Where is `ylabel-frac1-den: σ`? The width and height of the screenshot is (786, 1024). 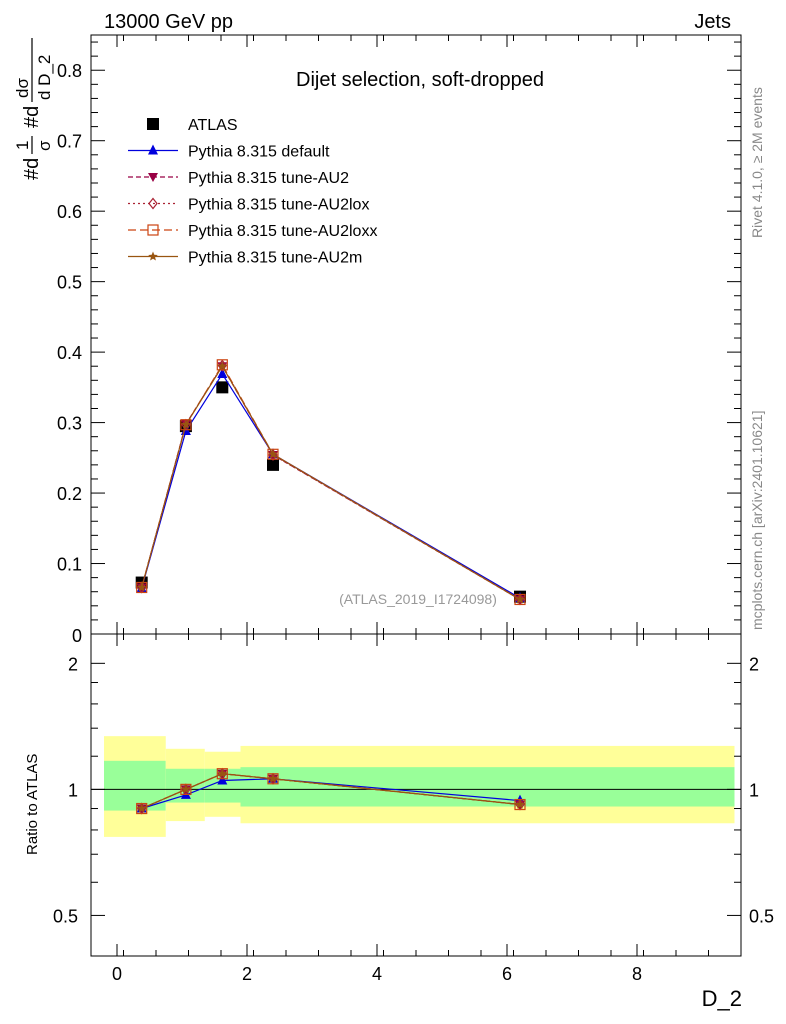 ylabel-frac1-den: σ is located at coordinates (44, 145).